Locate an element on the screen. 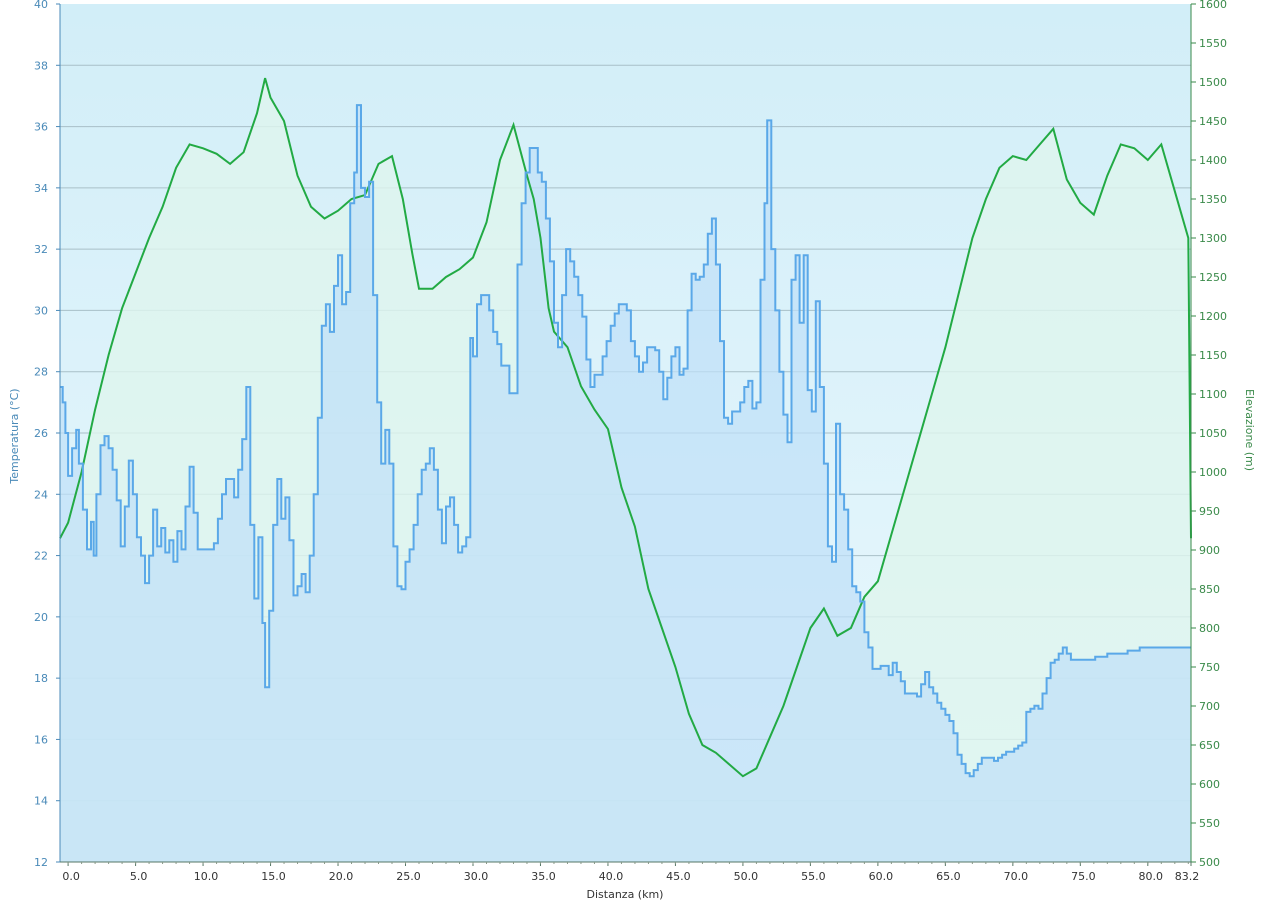  x-tick-label: 10.0 is located at coordinates (206, 876).